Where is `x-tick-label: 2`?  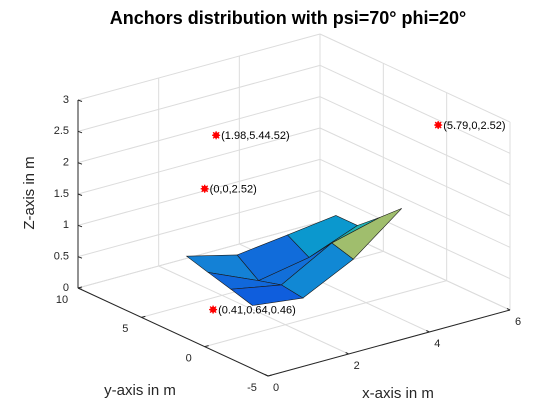 x-tick-label: 2 is located at coordinates (357, 366).